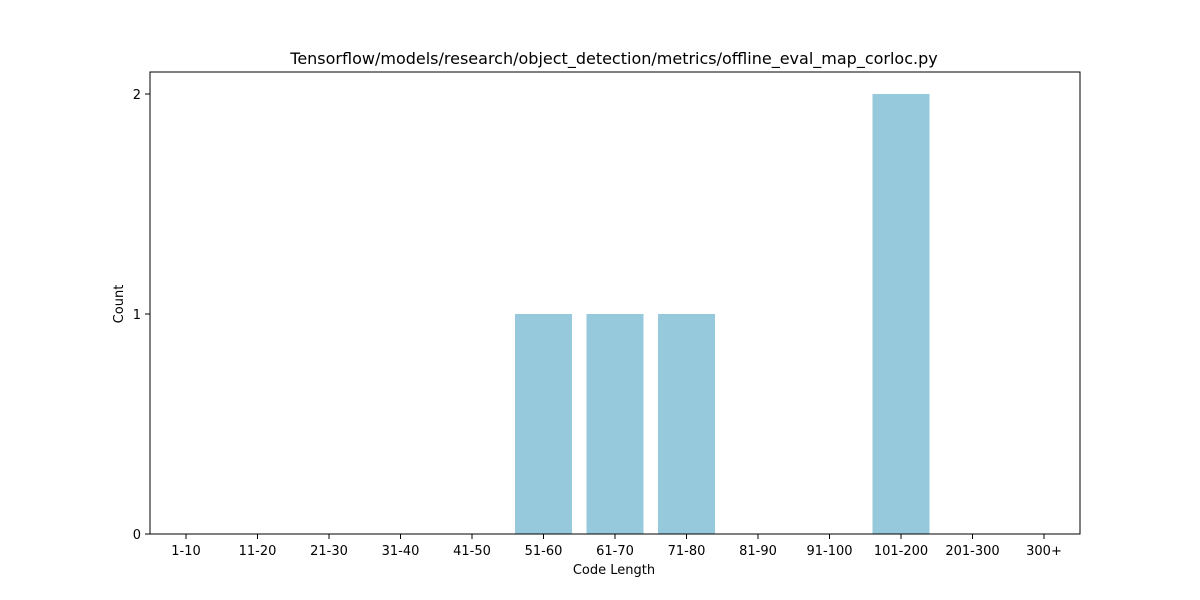 The height and width of the screenshot is (600, 1200). I want to click on x-tick-label: 51-60, so click(544, 551).